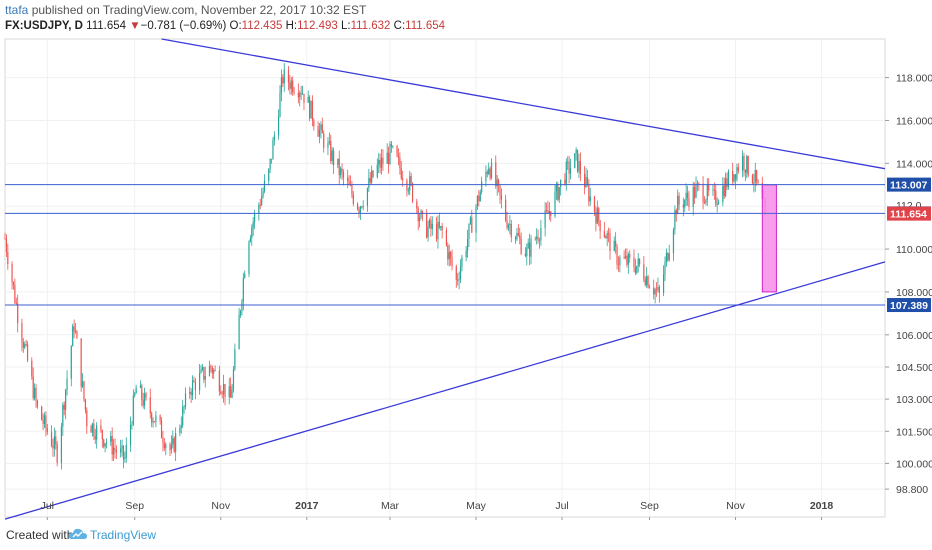  Describe the element at coordinates (437, 510) in the screenshot. I see `time-axis: Jul Sep Nov 2017 Mar May Jul Sep Nov 2018` at that location.